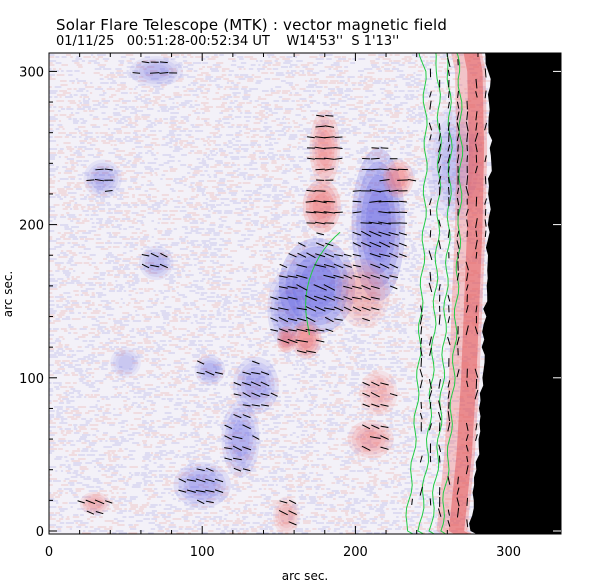 The image size is (612, 585). I want to click on observation-time: 00:51:28-00:52:34 UT, so click(198, 41).